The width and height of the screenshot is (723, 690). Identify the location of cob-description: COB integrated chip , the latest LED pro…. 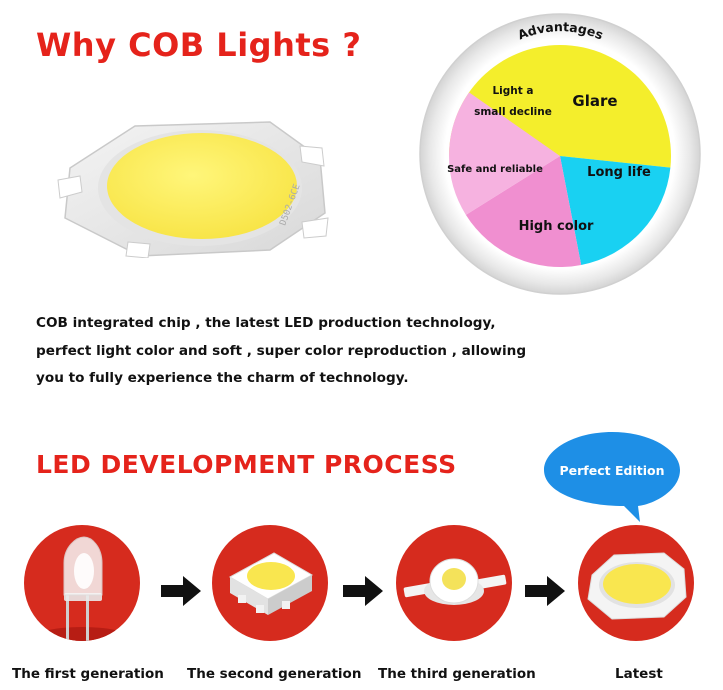
(296, 351).